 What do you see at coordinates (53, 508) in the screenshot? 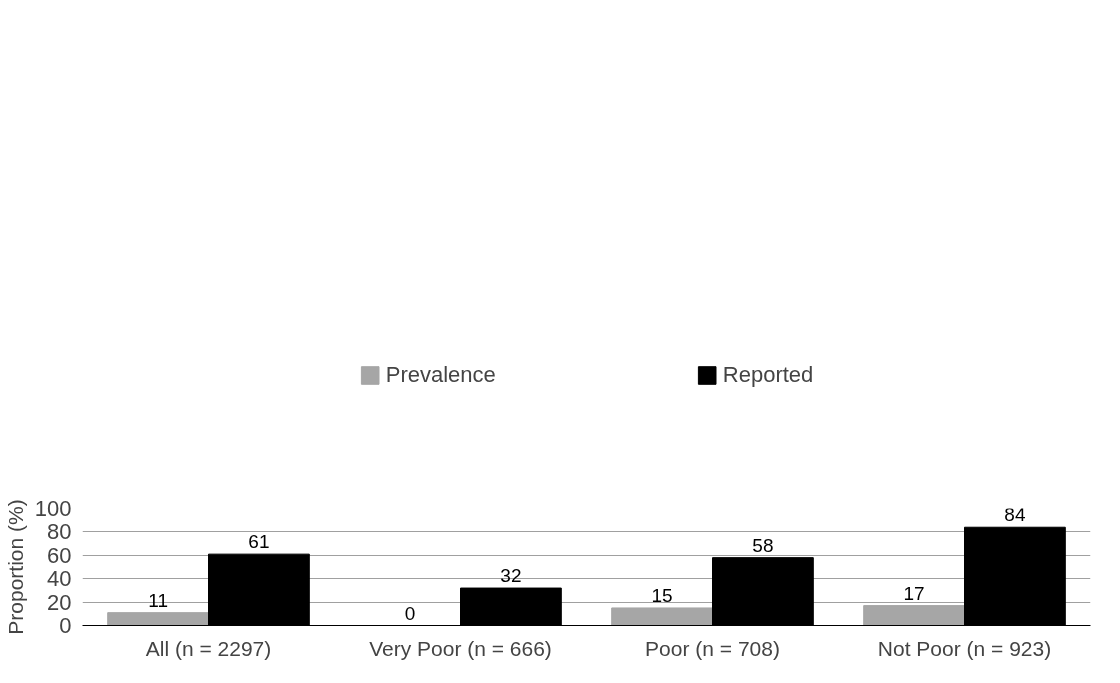
I see `y-tick-label: 100` at bounding box center [53, 508].